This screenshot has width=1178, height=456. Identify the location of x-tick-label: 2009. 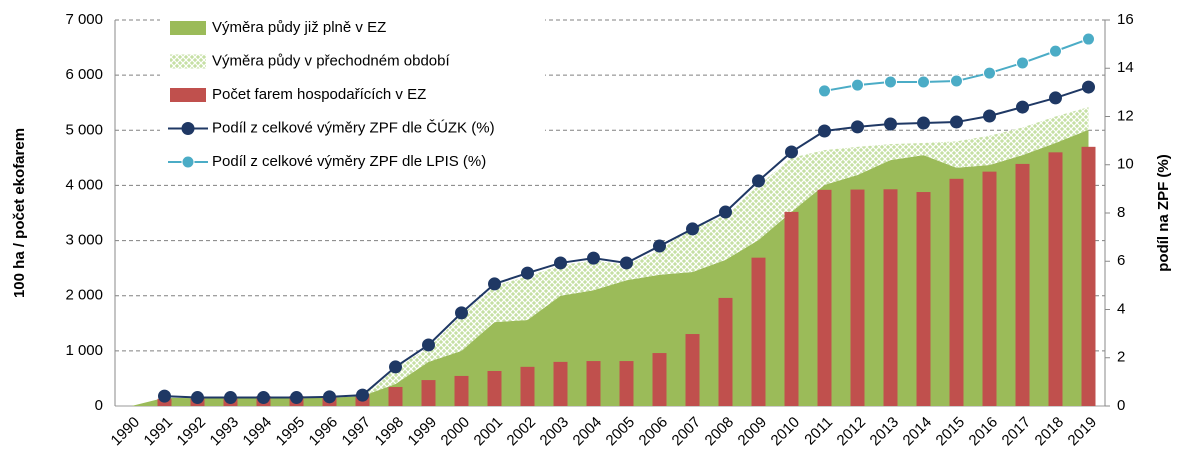
(753, 432).